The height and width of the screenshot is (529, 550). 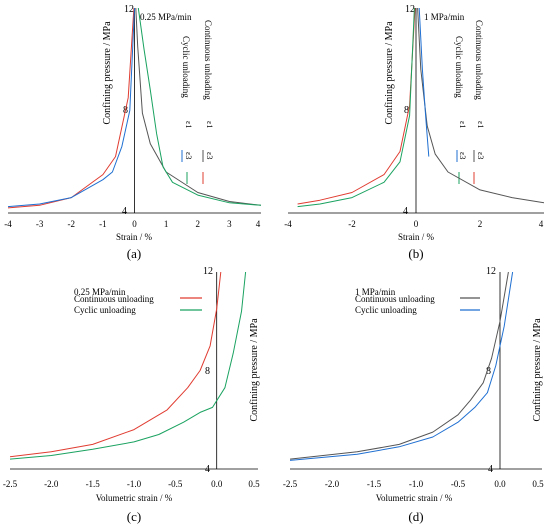 What do you see at coordinates (488, 371) in the screenshot?
I see `panel-d-ytick: 8` at bounding box center [488, 371].